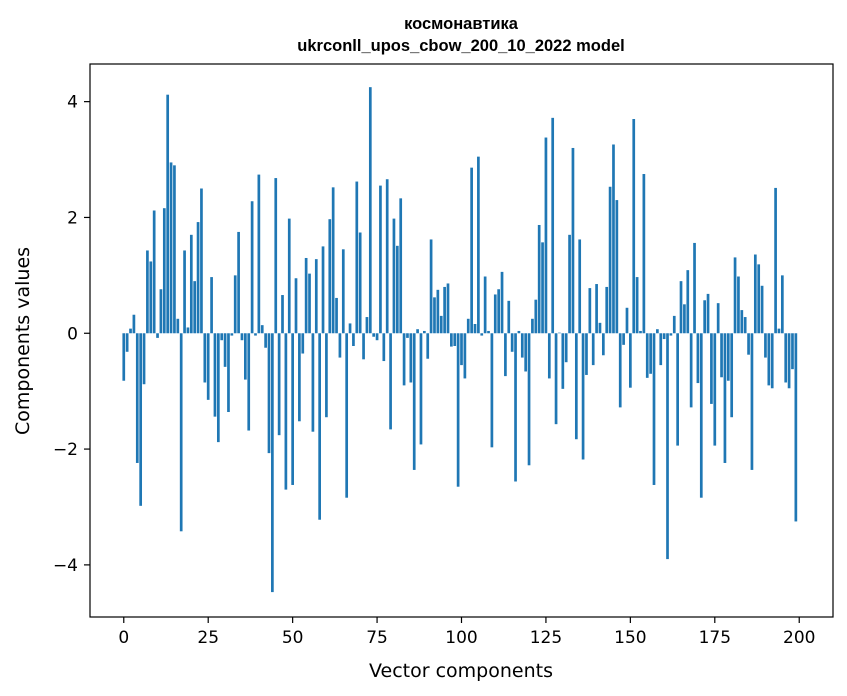 The height and width of the screenshot is (696, 847). What do you see at coordinates (461, 671) in the screenshot?
I see `x-axis-label: Vector components` at bounding box center [461, 671].